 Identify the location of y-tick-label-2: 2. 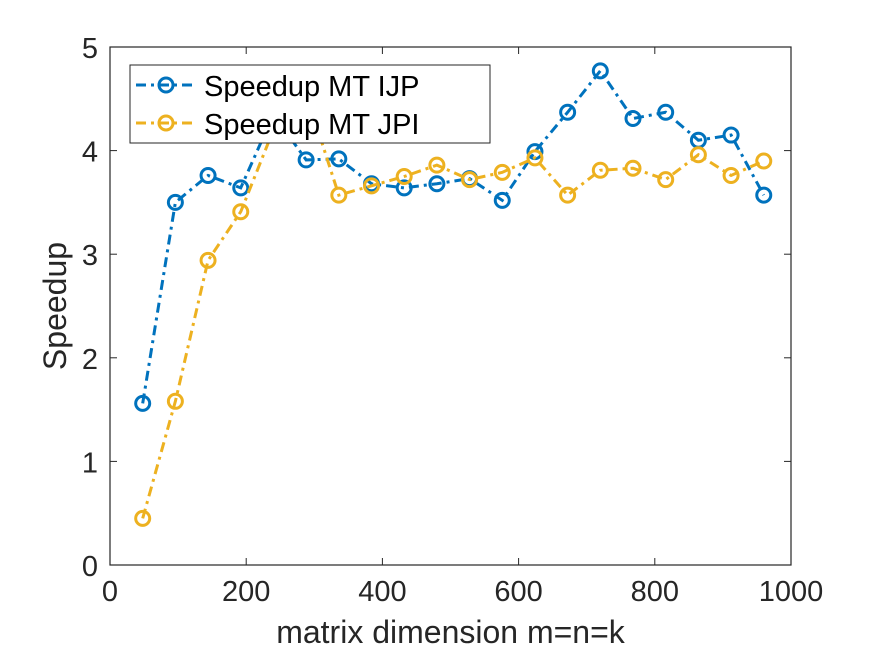
(90, 360).